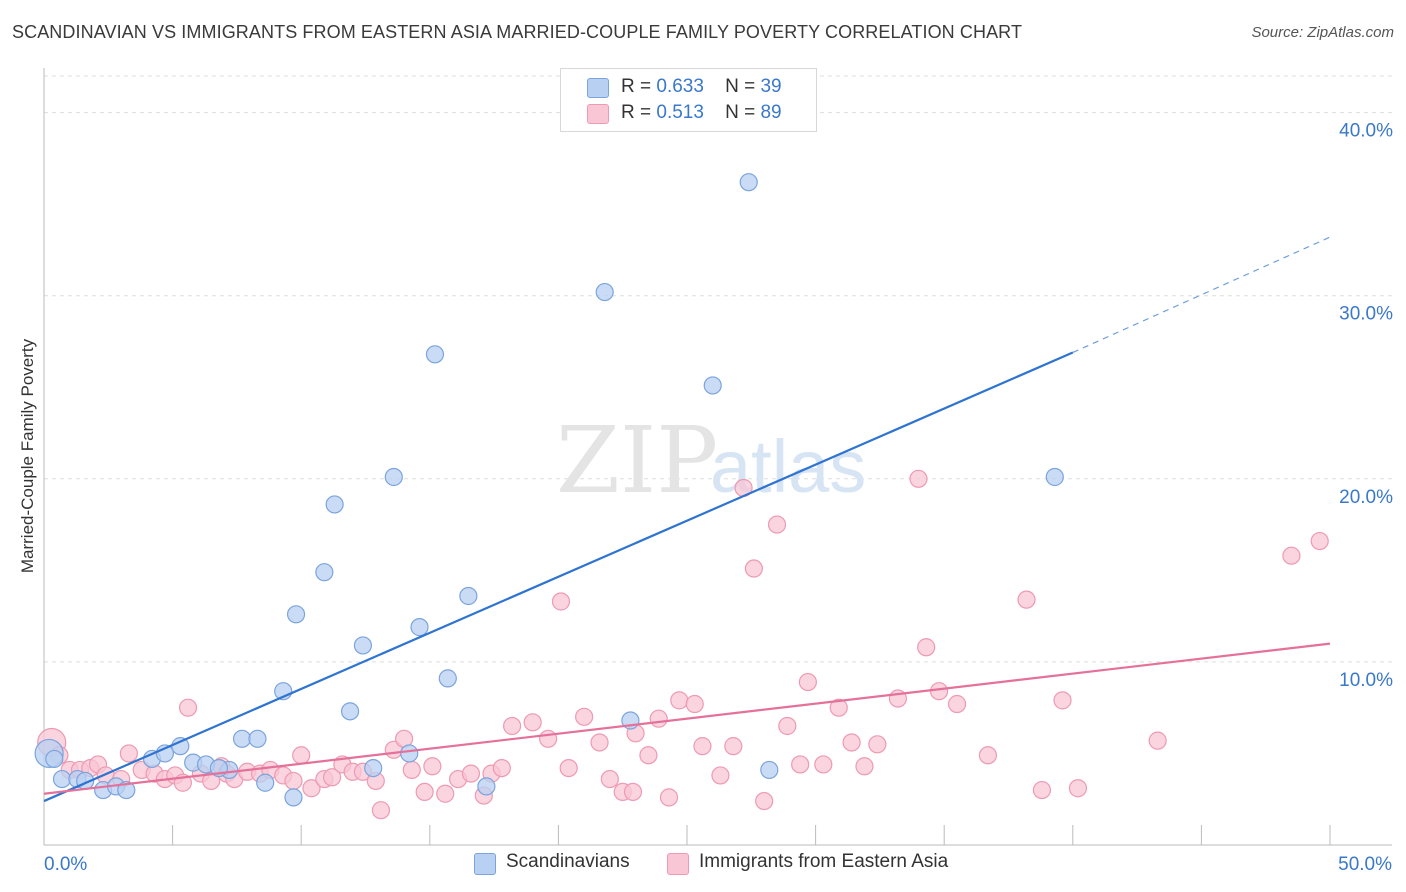  What do you see at coordinates (1366, 314) in the screenshot?
I see `y-tick-label: 30.0%` at bounding box center [1366, 314].